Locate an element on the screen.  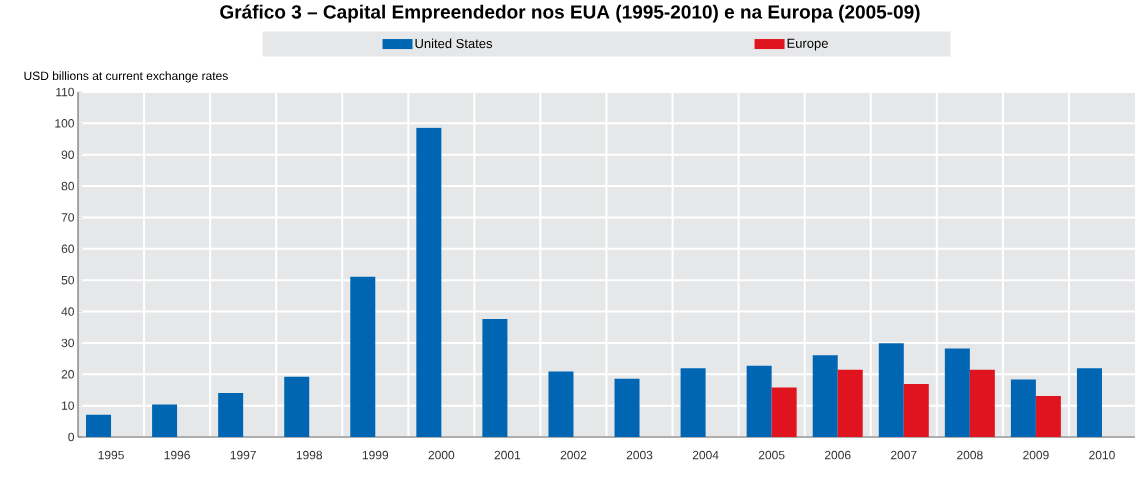
x-tick-label: 2004 is located at coordinates (705, 455).